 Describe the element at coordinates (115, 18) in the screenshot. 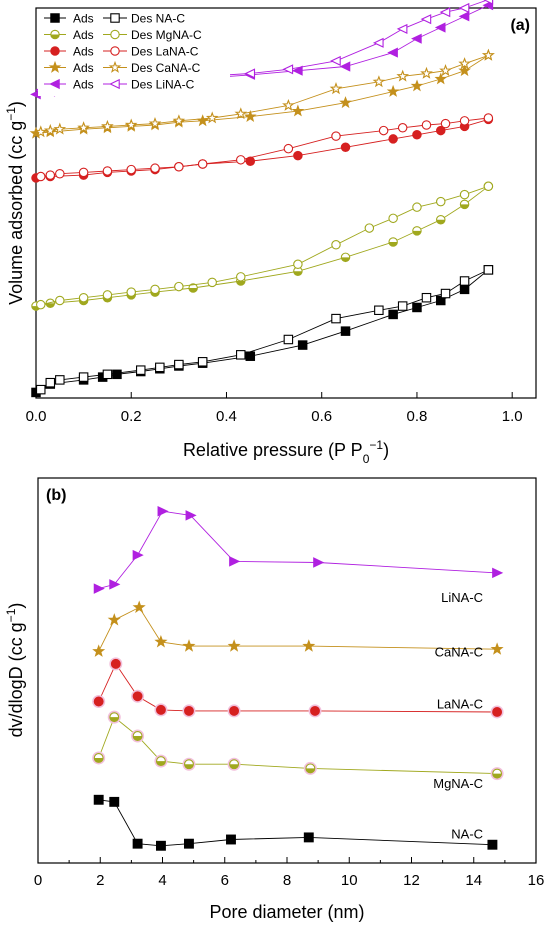

I see `legend-des-marker-NA-C` at that location.